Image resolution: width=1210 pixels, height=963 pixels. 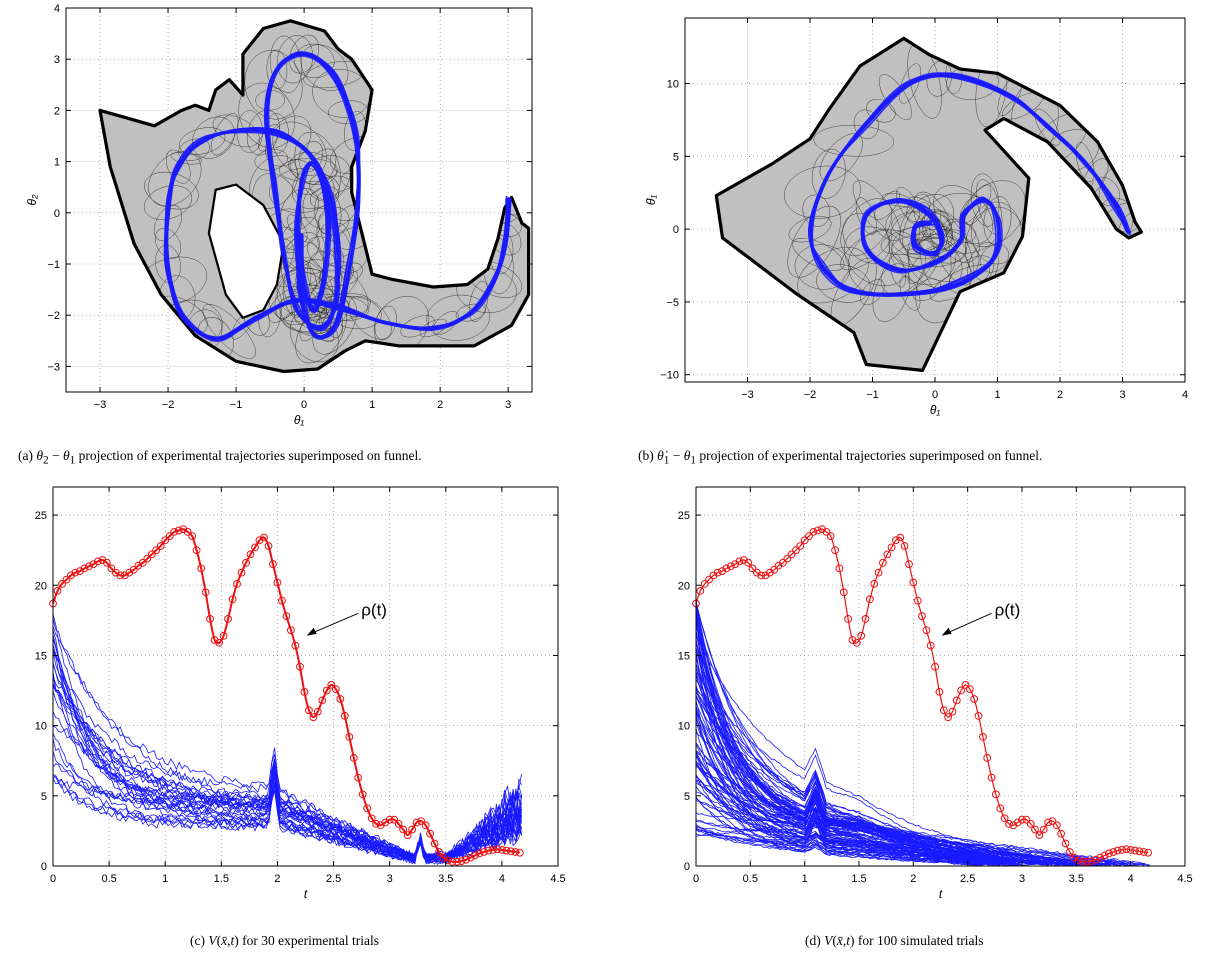 I want to click on rho-curve, so click(x=922, y=695).